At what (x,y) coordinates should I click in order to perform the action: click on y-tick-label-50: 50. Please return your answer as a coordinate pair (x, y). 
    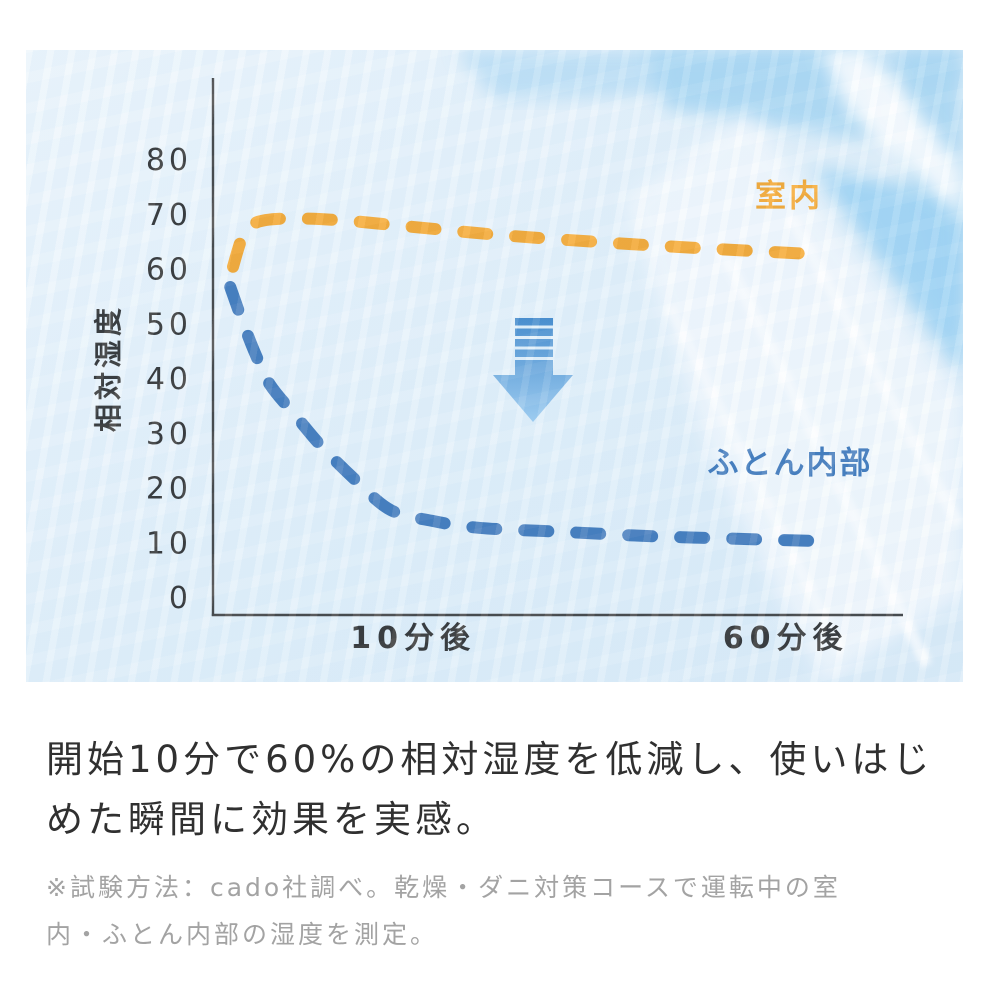
    Looking at the image, I should click on (169, 324).